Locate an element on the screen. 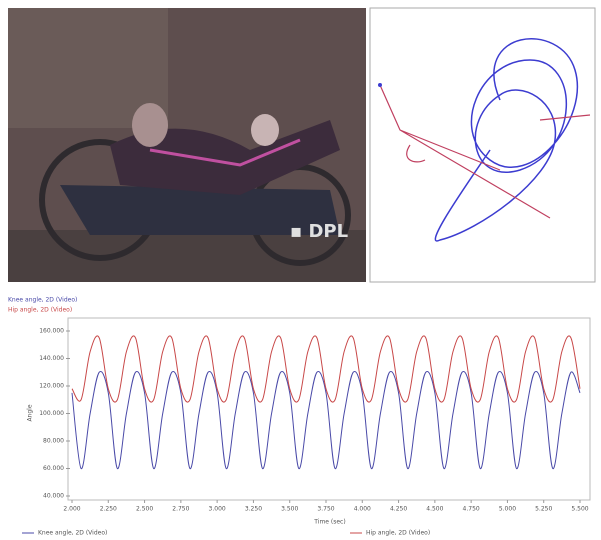 The width and height of the screenshot is (601, 540). x-tick-label: 3.250 is located at coordinates (253, 509).